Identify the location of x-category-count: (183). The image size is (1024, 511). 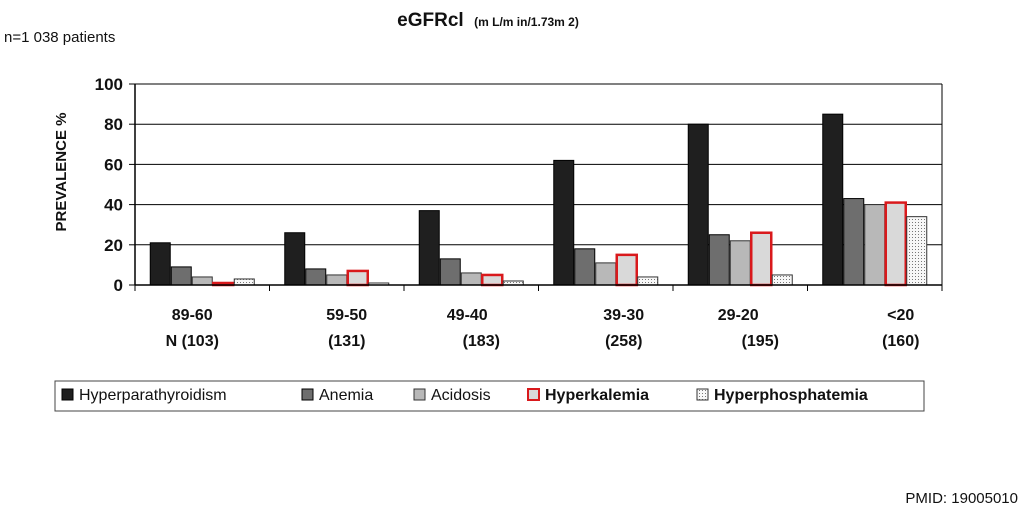
(481, 341).